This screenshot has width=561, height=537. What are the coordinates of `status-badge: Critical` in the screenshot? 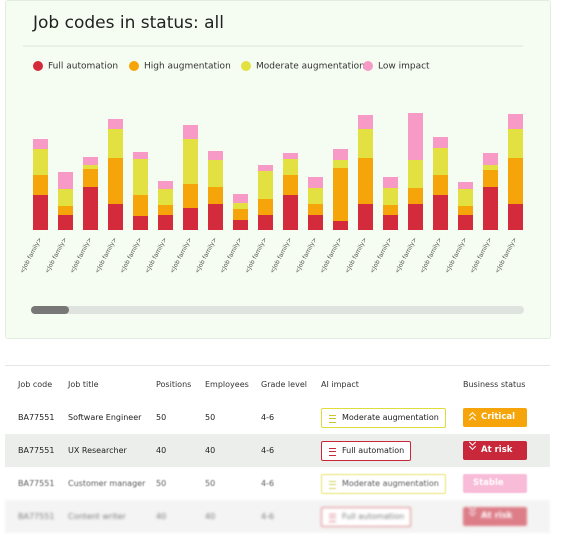 It's located at (495, 417).